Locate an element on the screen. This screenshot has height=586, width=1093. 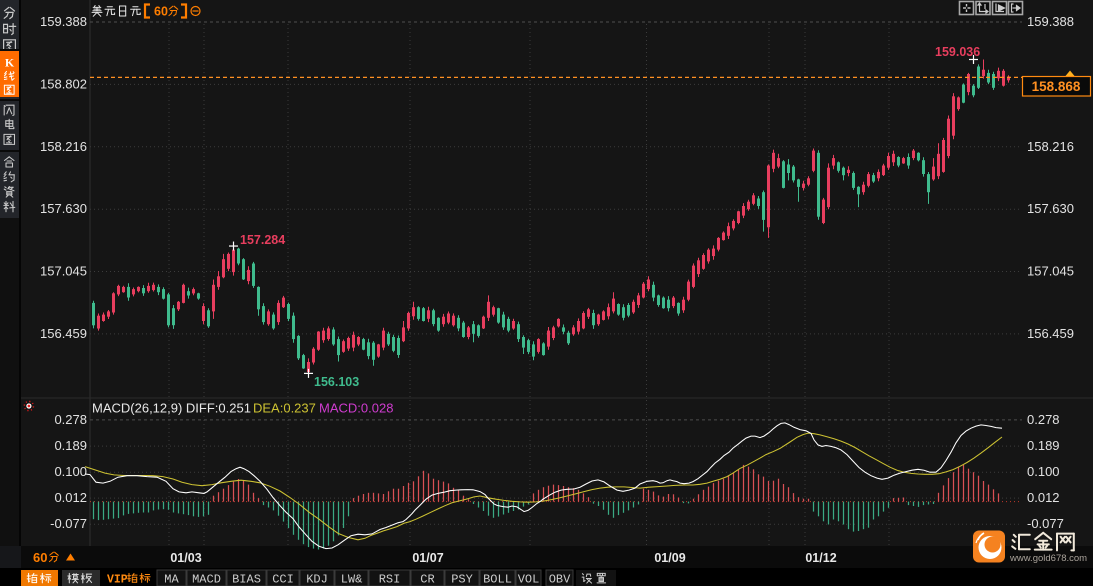
svg-text: VIP is located at coordinates (117, 580).